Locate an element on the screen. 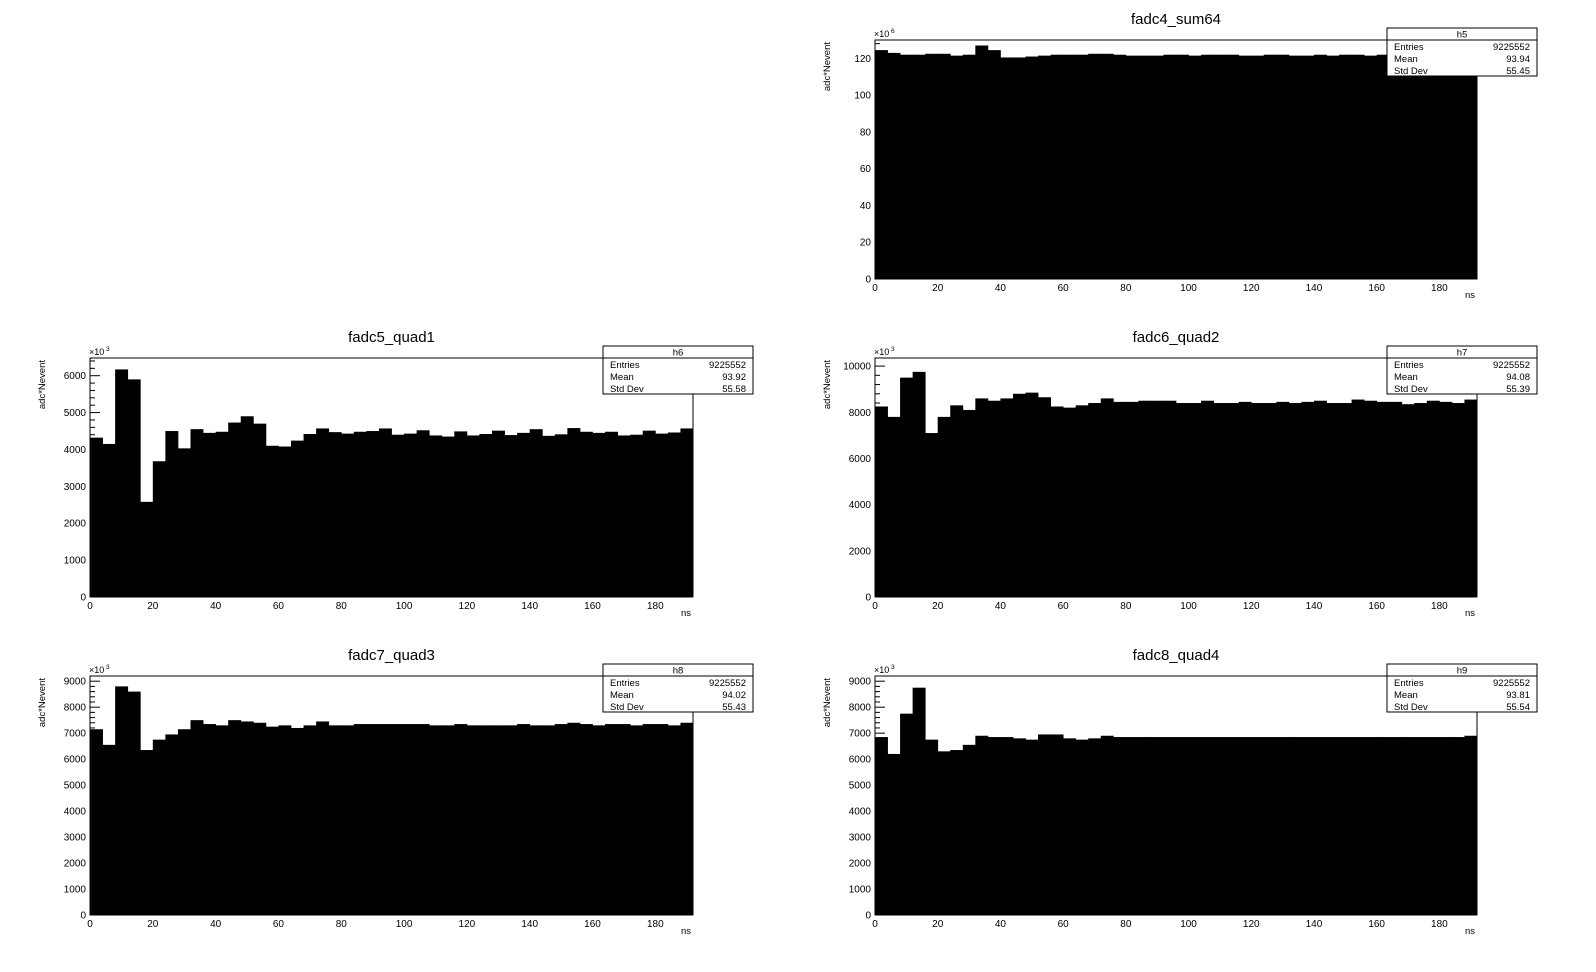  y-multiplier-exponent: 6 is located at coordinates (893, 31).